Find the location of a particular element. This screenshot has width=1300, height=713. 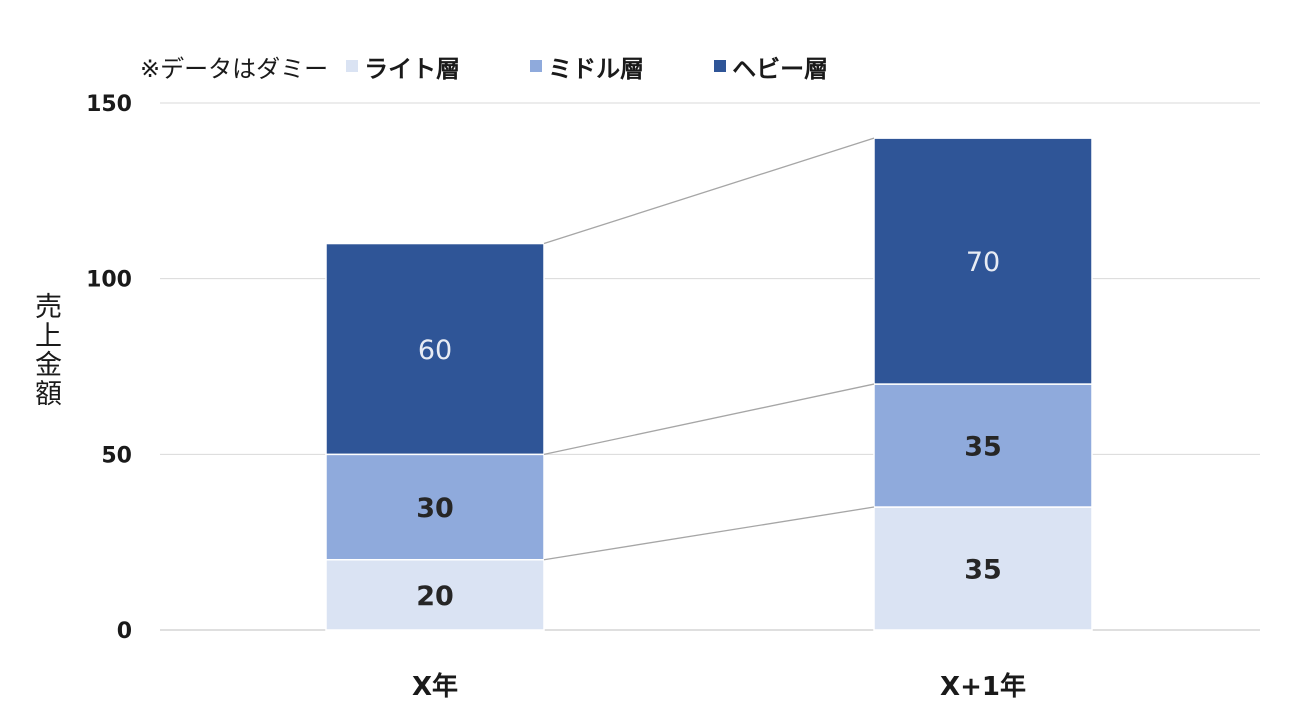

legend-item-light: ライト層 is located at coordinates (403, 66).